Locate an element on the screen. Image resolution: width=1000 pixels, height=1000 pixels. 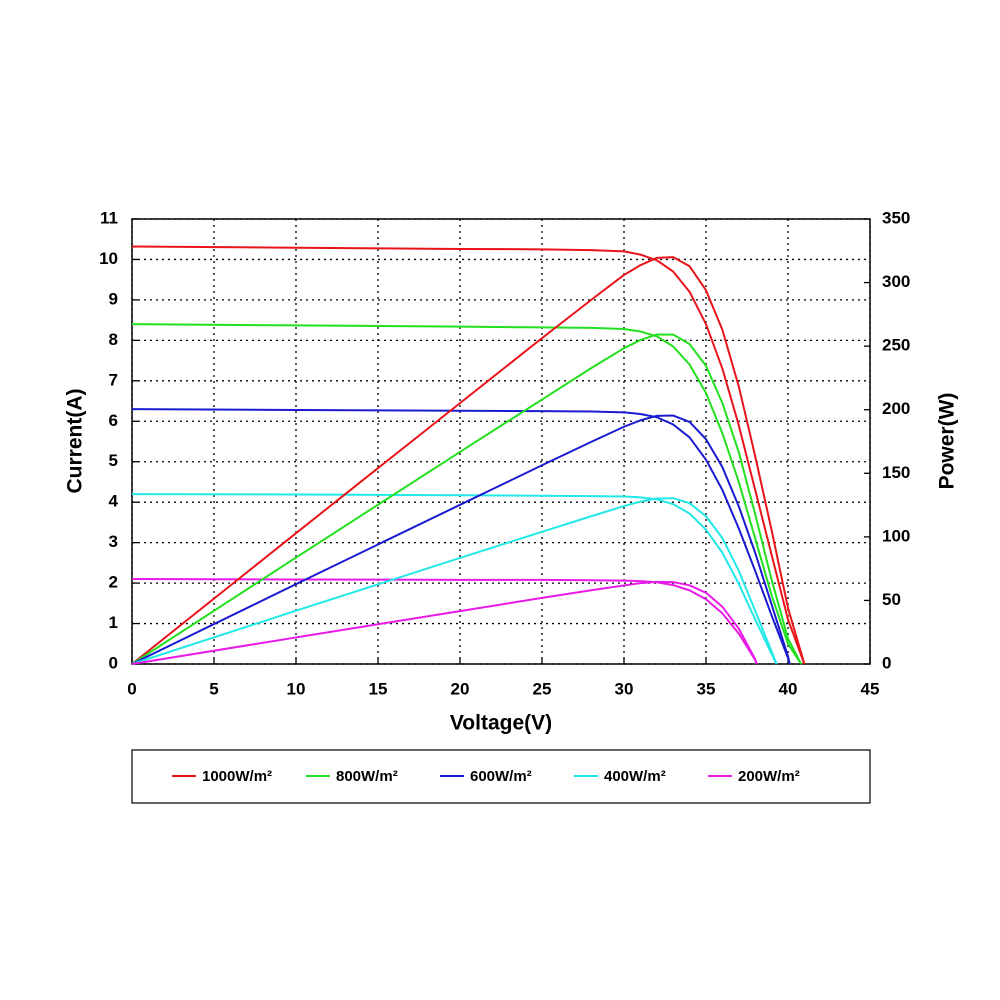
y-tick-label: 10 is located at coordinates (108, 258).